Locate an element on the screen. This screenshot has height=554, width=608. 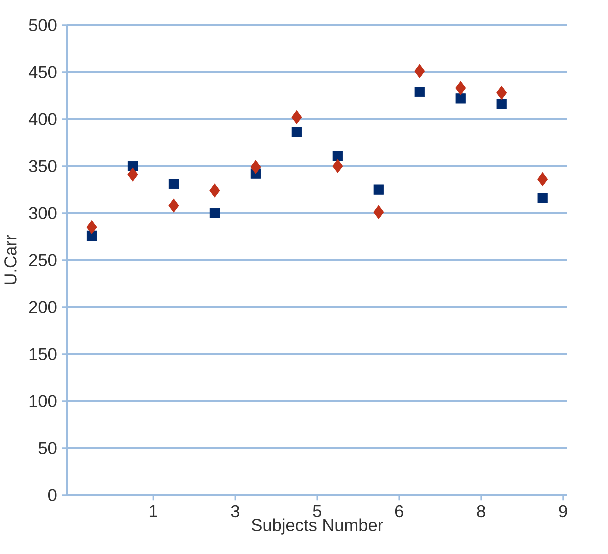
y-axis-title: U.Carr is located at coordinates (10, 259).